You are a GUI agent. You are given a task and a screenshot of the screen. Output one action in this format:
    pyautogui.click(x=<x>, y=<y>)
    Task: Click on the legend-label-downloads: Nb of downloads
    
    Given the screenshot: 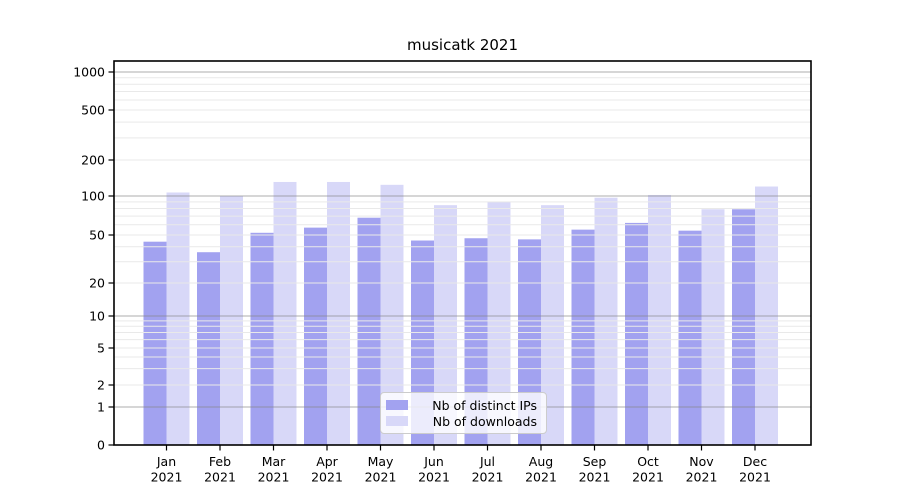 What is the action you would take?
    pyautogui.click(x=484, y=421)
    